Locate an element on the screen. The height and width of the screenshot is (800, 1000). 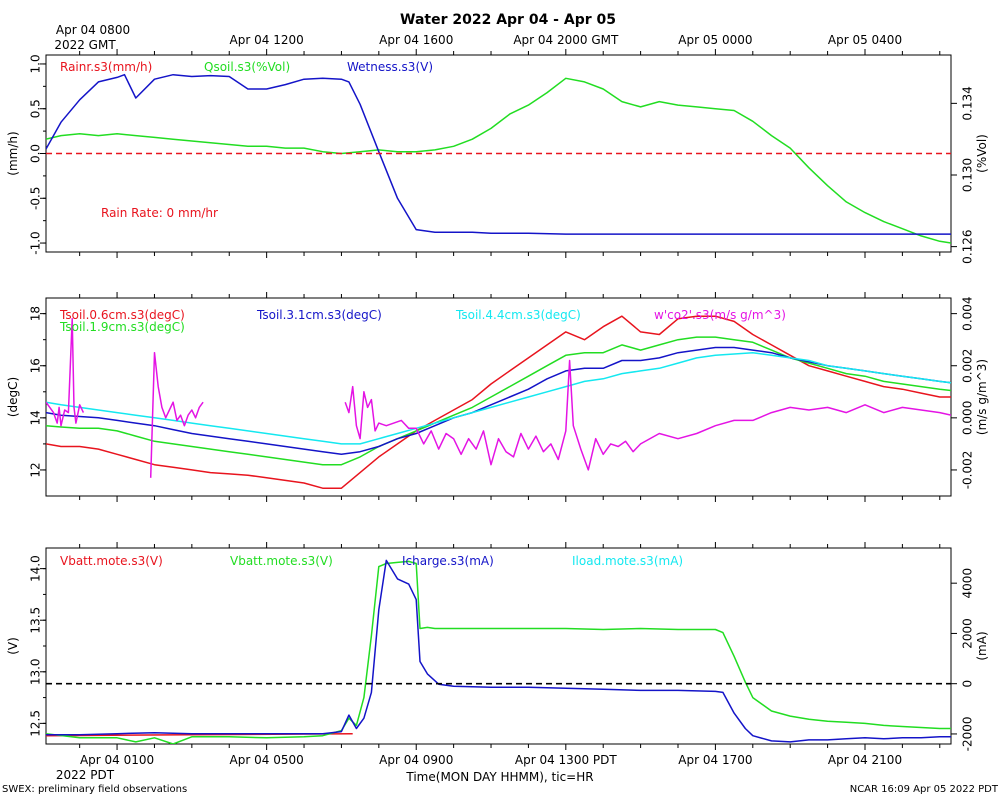
legend-label: Tsoil.4.4cm.s3(degC) is located at coordinates (518, 315).